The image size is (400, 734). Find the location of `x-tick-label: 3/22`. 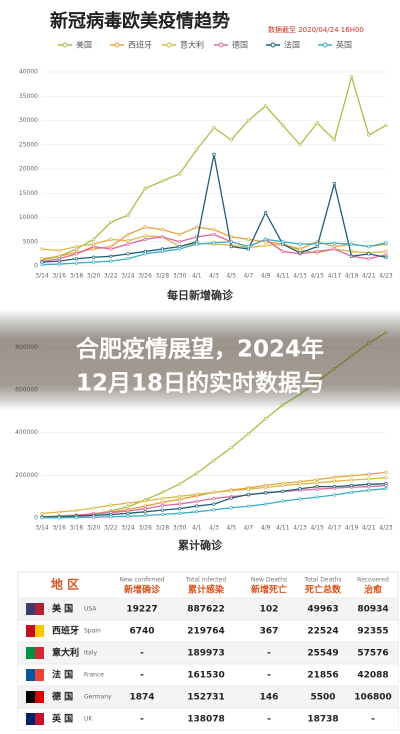

x-tick-label: 3/22 is located at coordinates (111, 276).